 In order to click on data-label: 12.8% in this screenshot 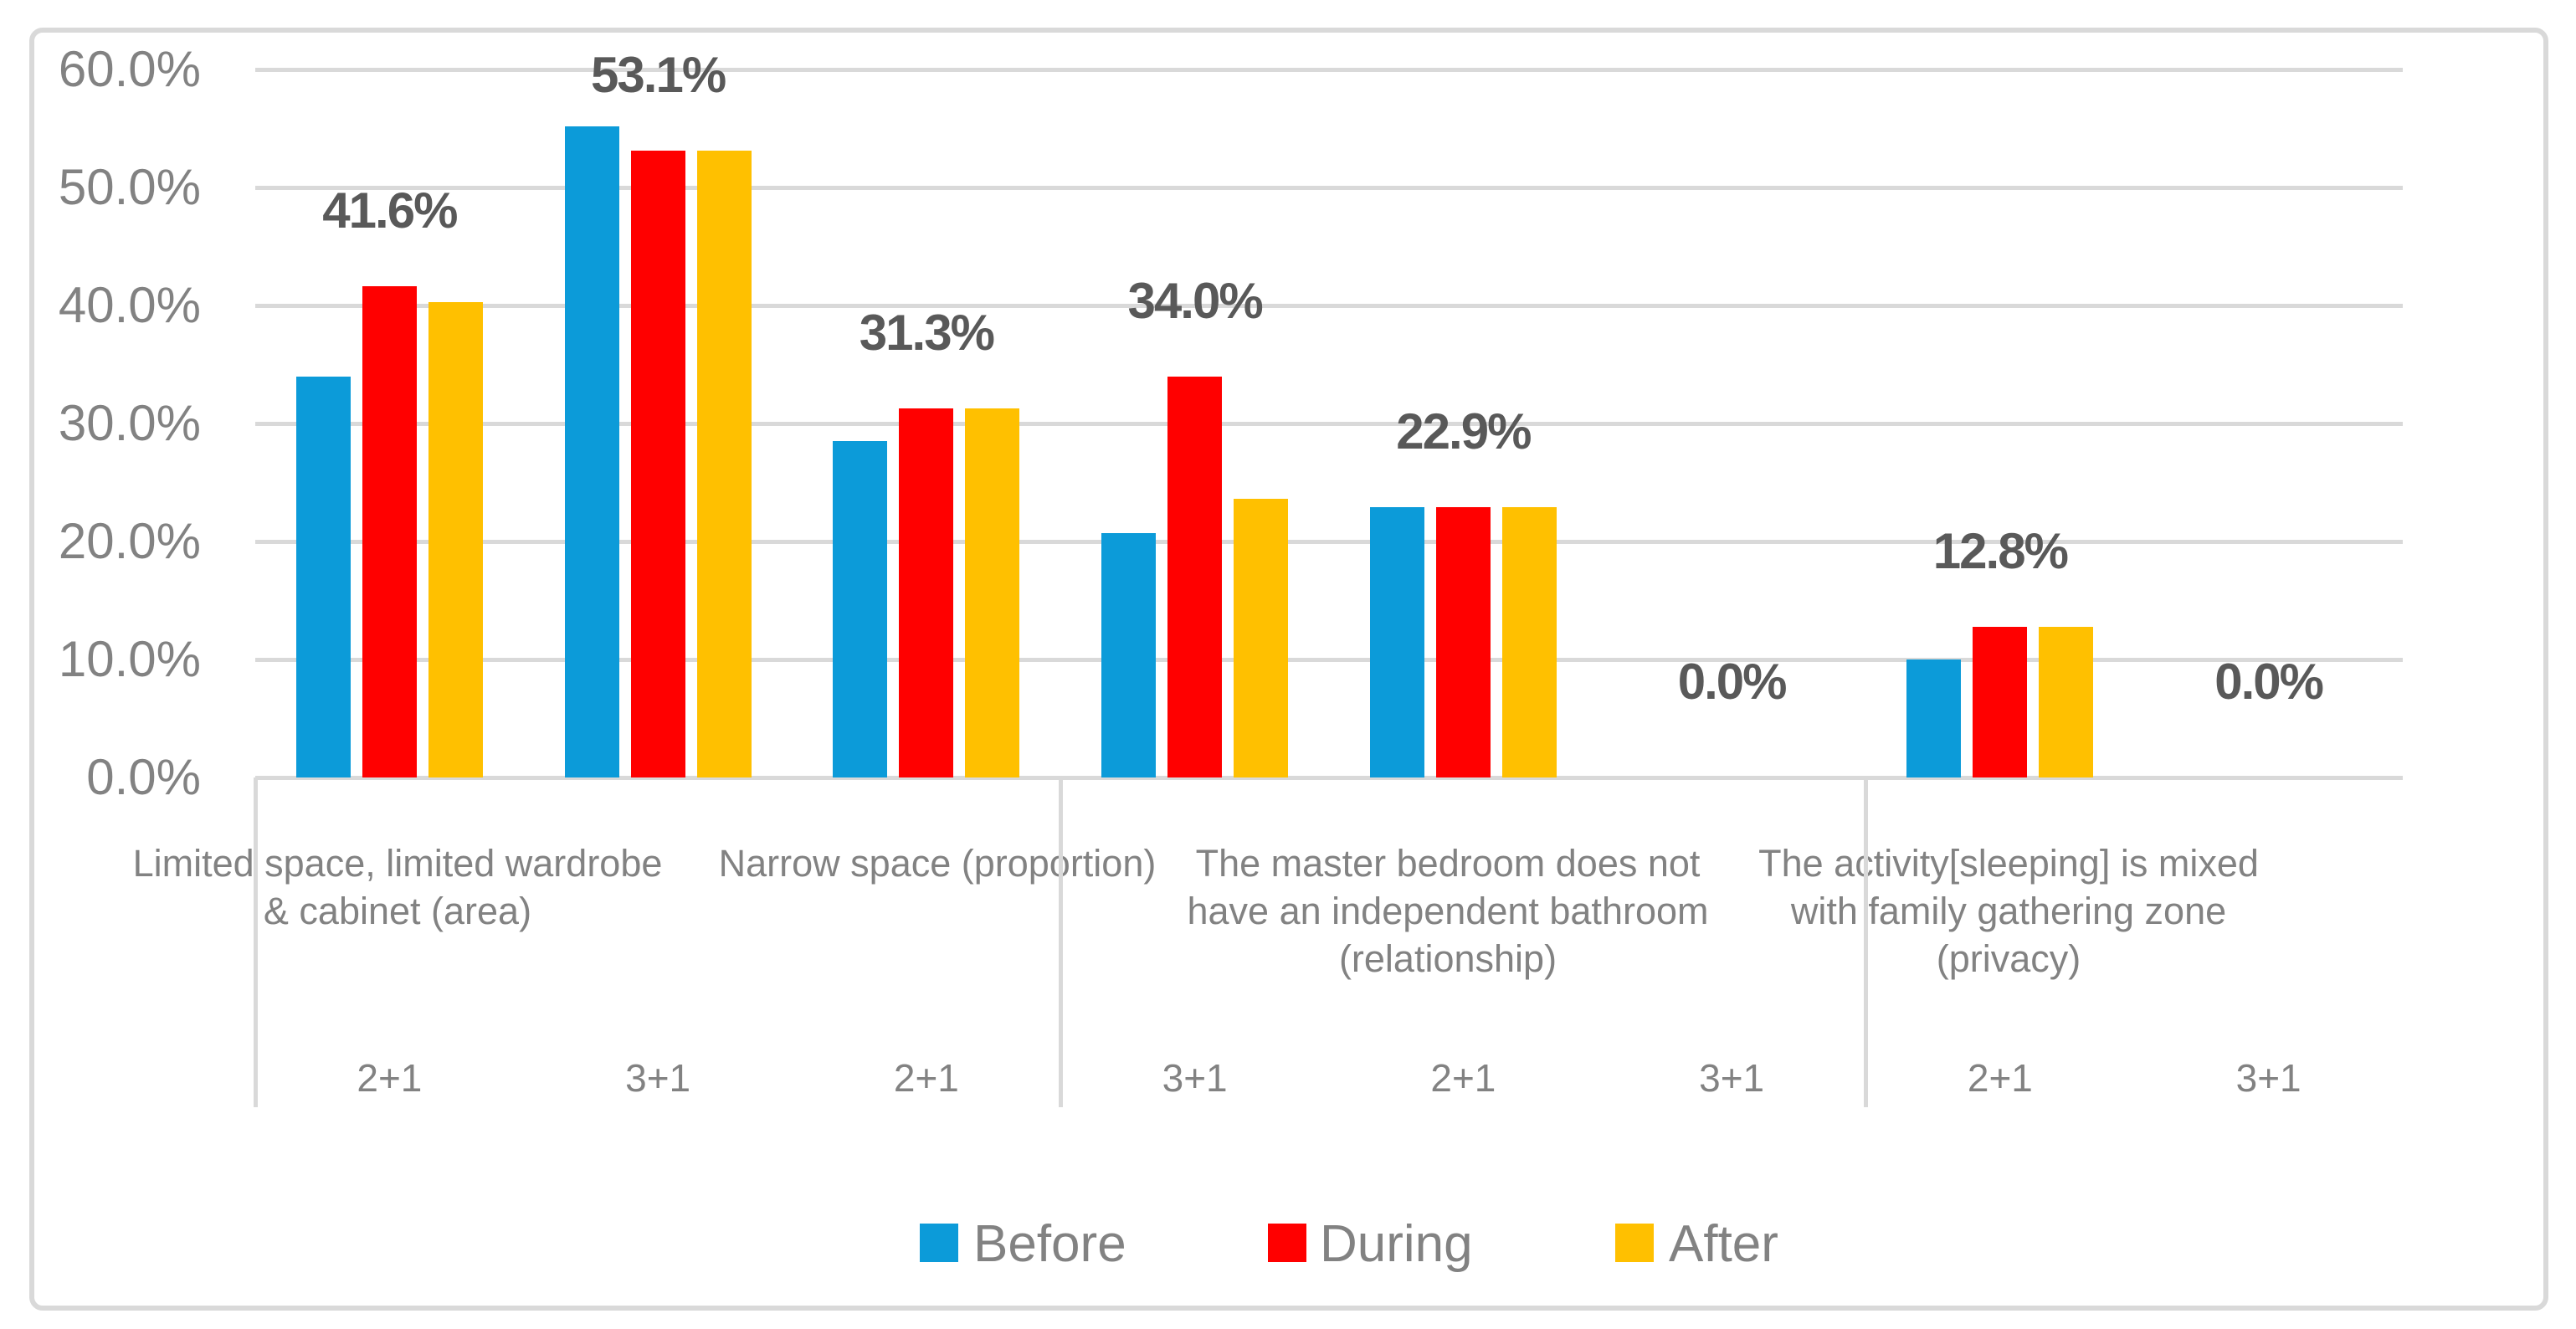, I will do `click(2000, 550)`.